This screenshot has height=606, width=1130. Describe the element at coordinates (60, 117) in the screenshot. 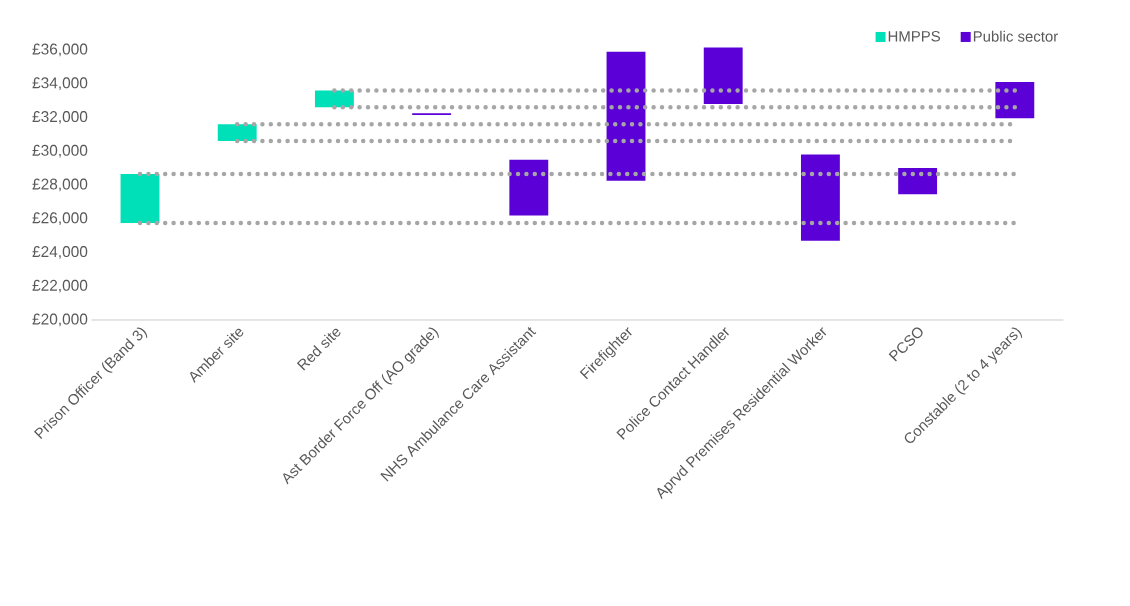

I see `y-tick-label: £32,000` at that location.